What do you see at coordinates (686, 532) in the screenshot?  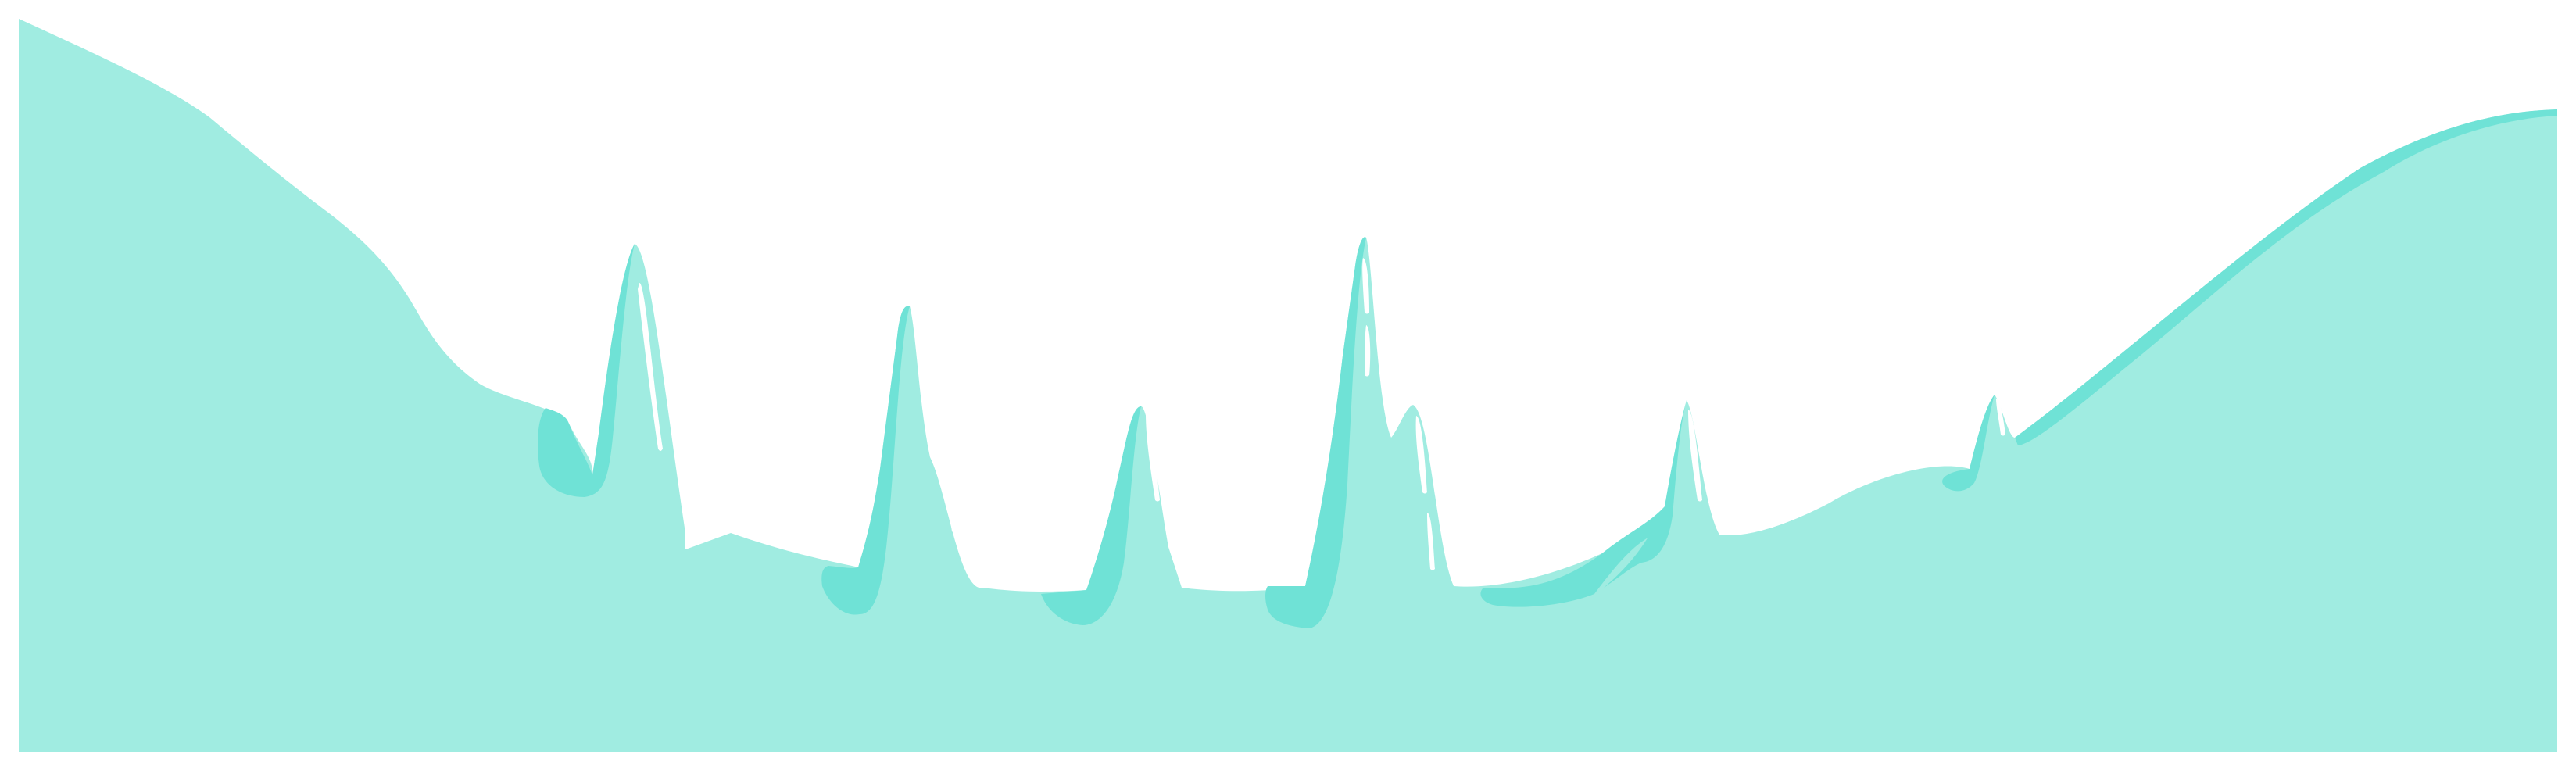 I see `peak-1-base-tick` at bounding box center [686, 532].